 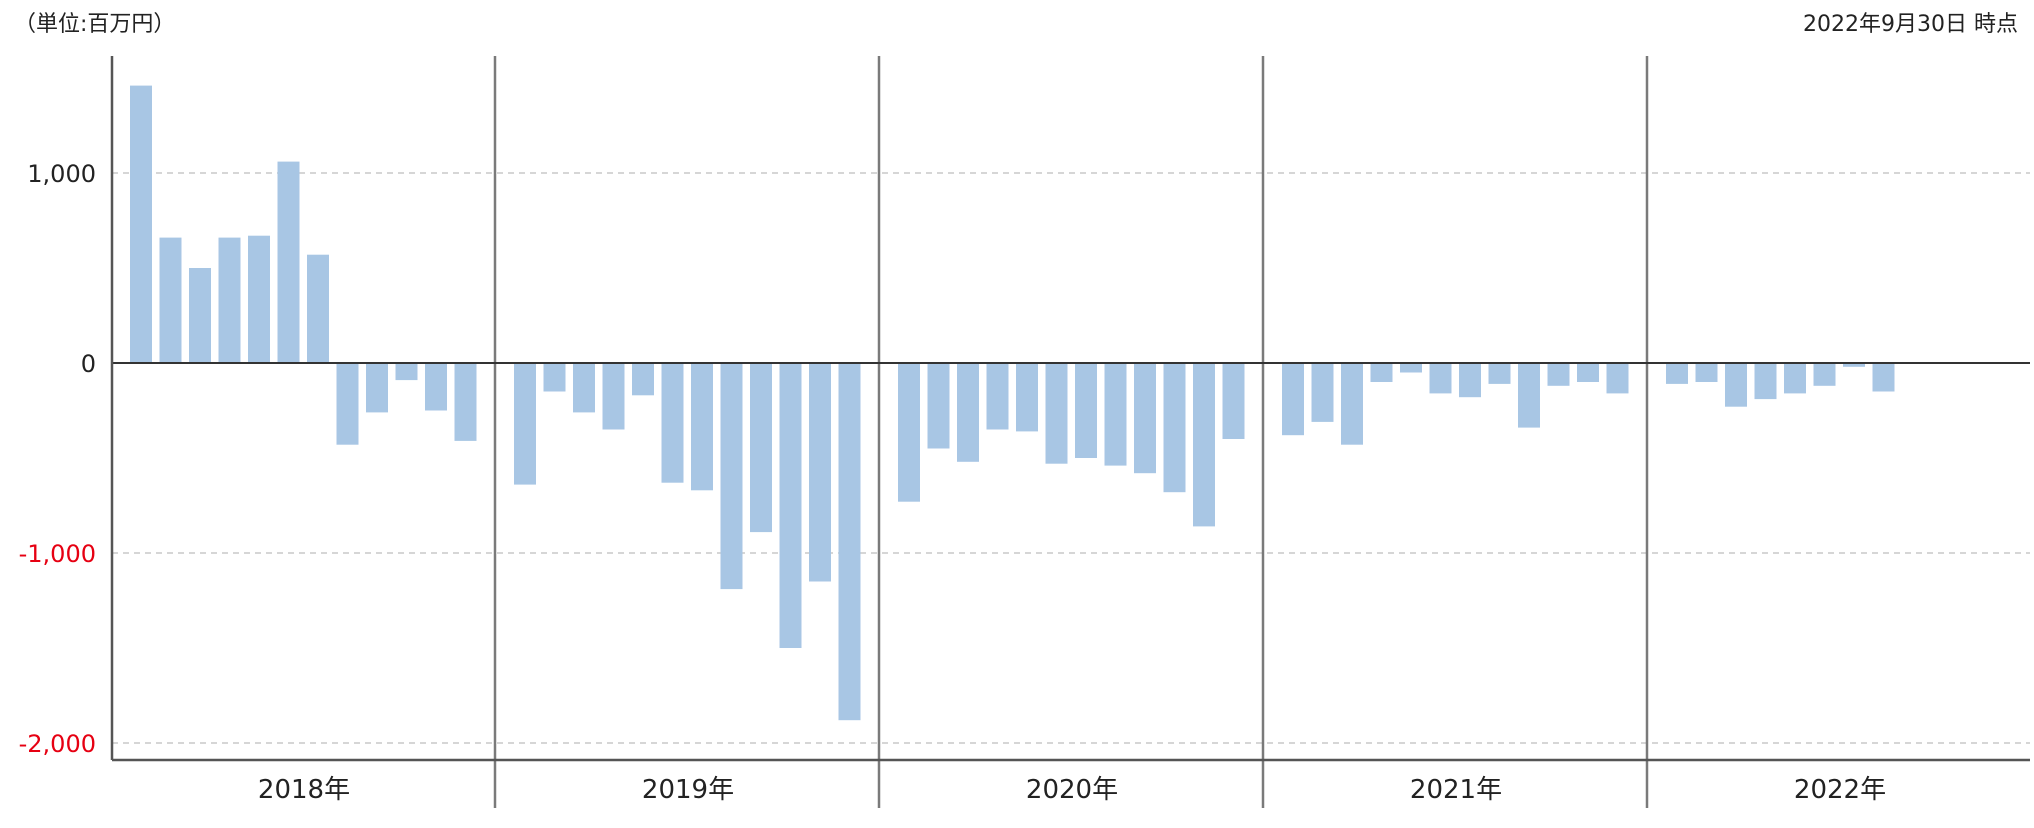 I want to click on x-tick-label: 2021年, so click(x=1456, y=790).